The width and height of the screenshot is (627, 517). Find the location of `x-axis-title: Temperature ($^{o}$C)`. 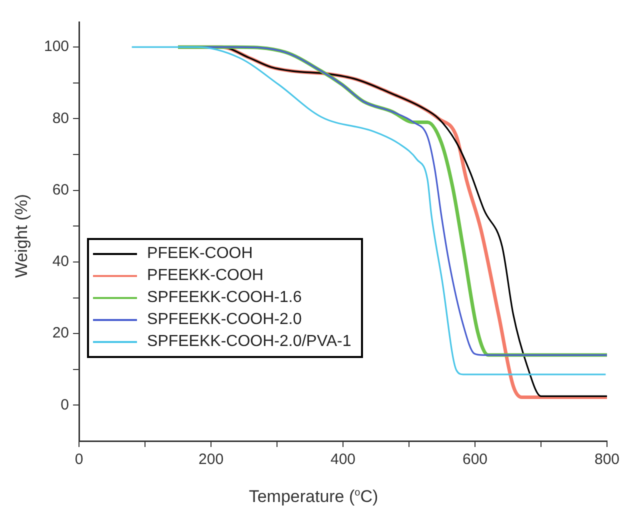

x-axis-title: Temperature ($^{o}$C) is located at coordinates (314, 497).